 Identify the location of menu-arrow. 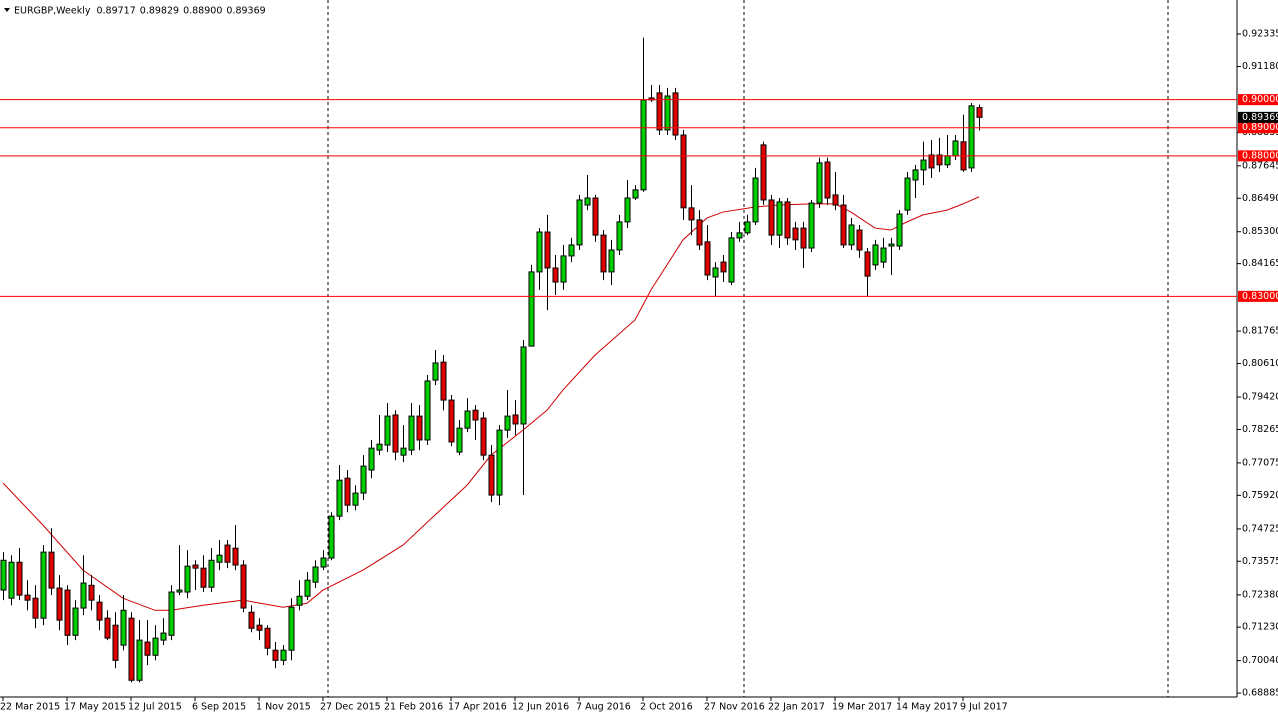
(7, 10).